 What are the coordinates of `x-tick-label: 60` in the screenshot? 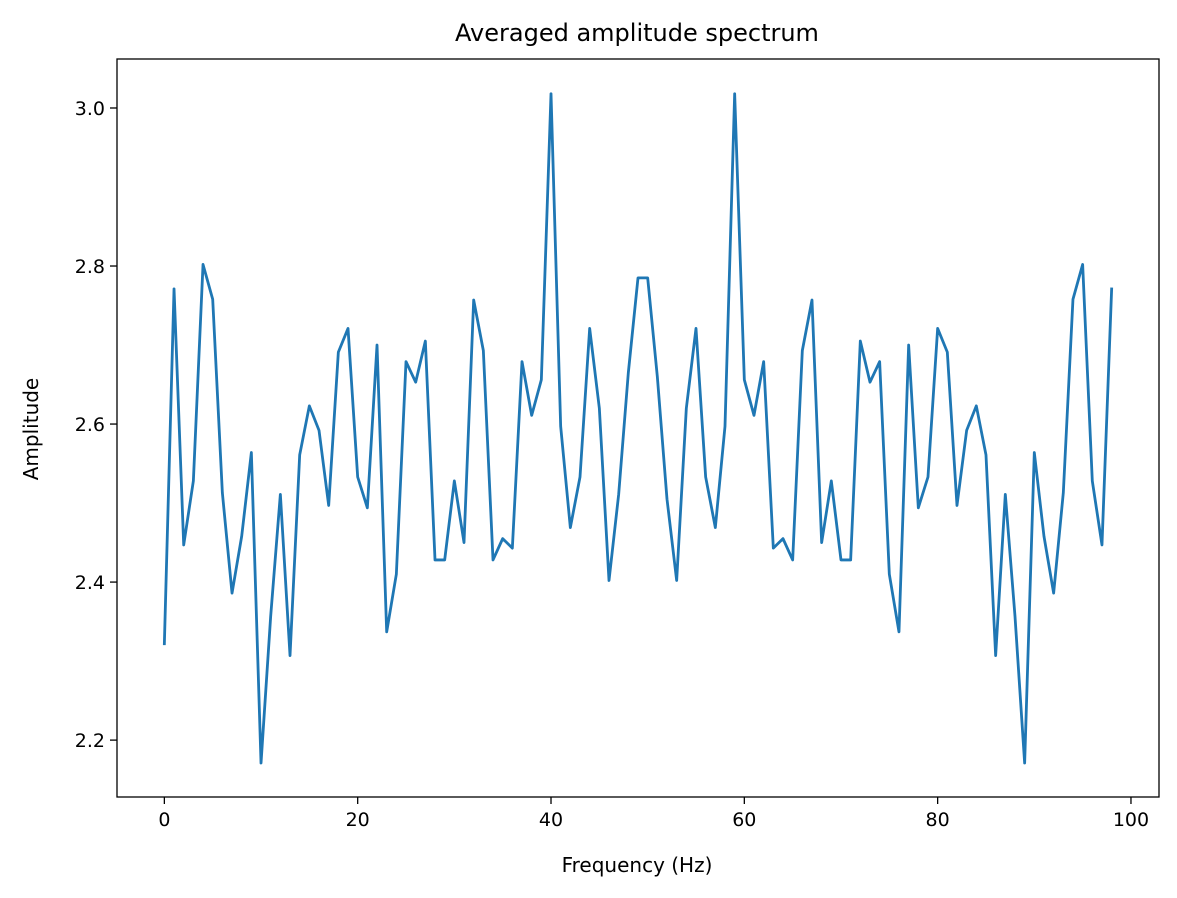 It's located at (744, 820).